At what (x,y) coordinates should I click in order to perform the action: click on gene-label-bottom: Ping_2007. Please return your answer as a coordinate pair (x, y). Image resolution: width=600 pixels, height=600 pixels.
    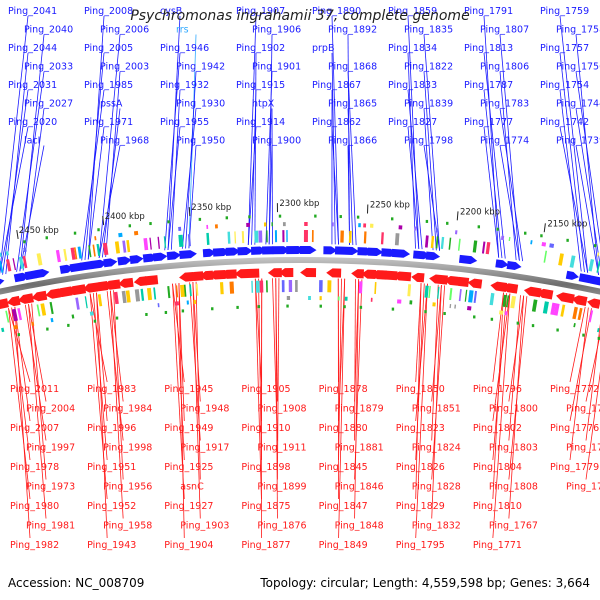
    Looking at the image, I should click on (34, 428).